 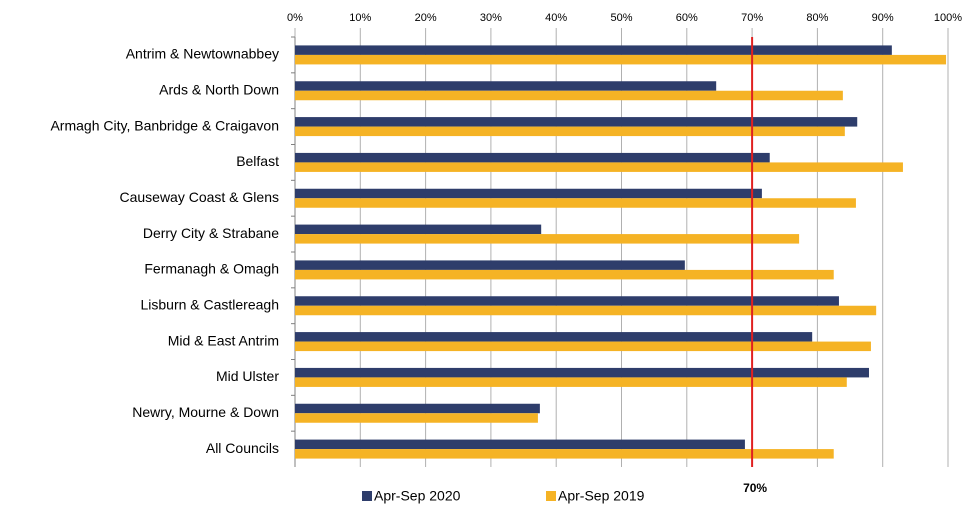 What do you see at coordinates (687, 18) in the screenshot?
I see `x-tick-label: 60%` at bounding box center [687, 18].